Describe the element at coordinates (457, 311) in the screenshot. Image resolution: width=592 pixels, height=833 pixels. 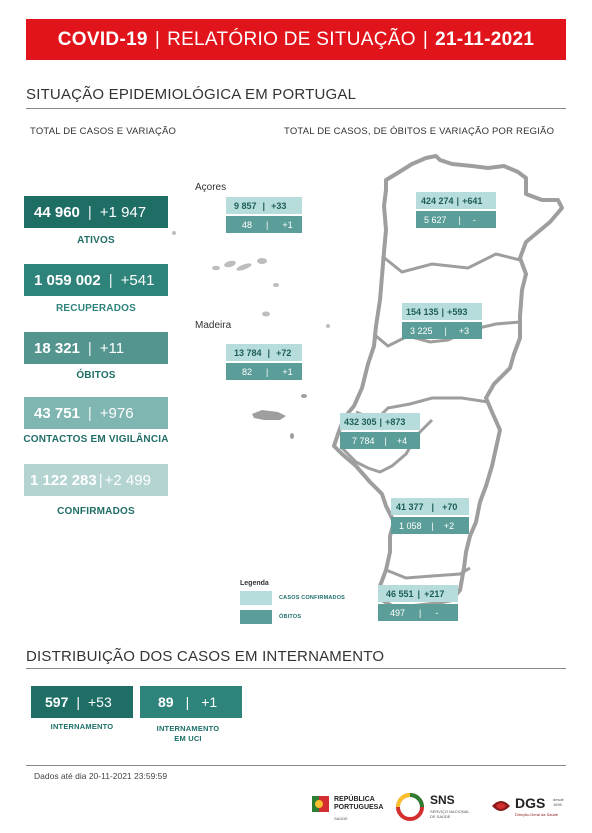
I see `region-cases-delta: +593` at that location.